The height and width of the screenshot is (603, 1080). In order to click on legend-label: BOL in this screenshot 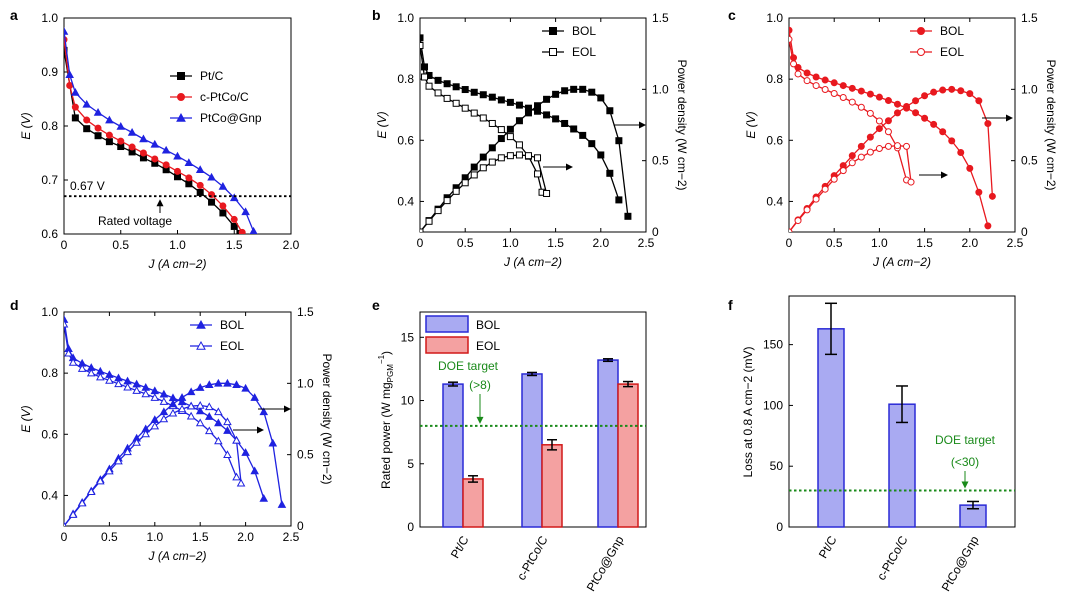, I will do `click(488, 325)`.